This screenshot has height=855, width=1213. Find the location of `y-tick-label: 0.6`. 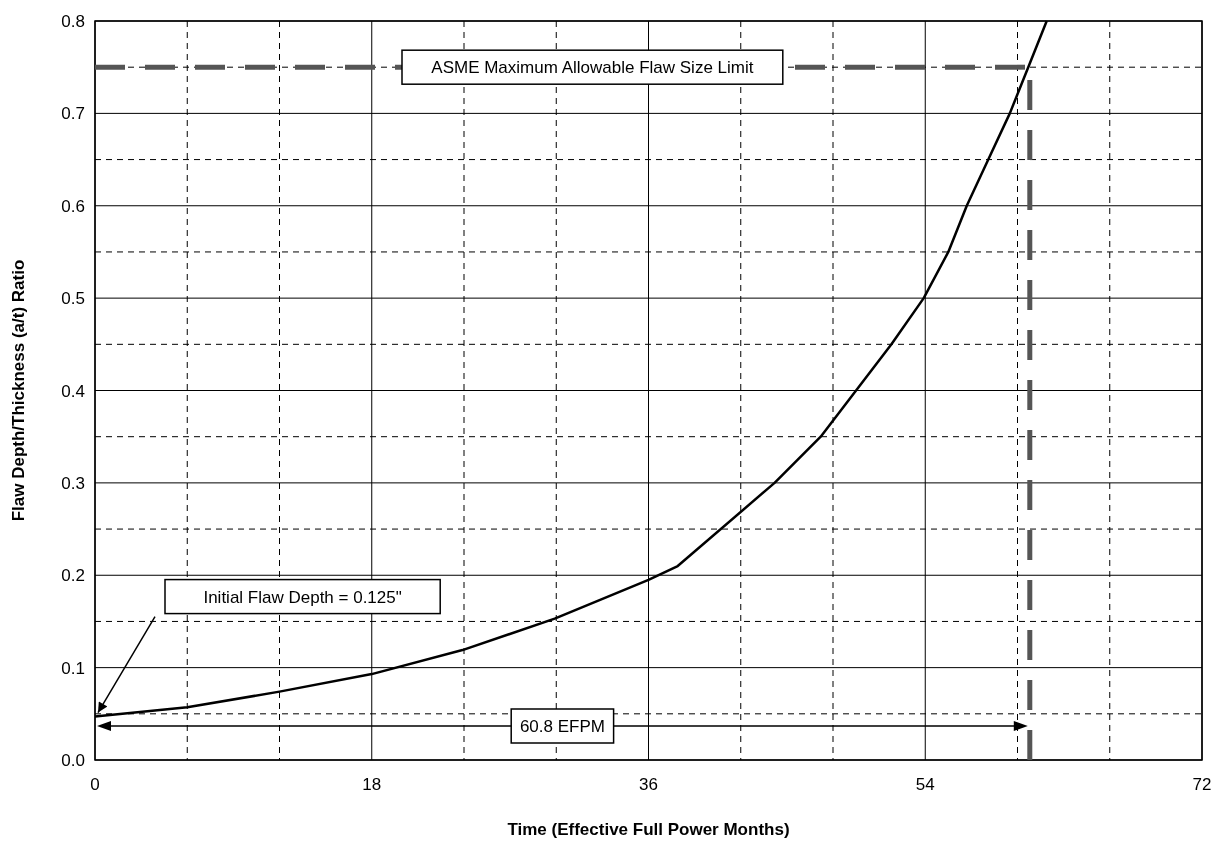

y-tick-label: 0.6 is located at coordinates (73, 206).